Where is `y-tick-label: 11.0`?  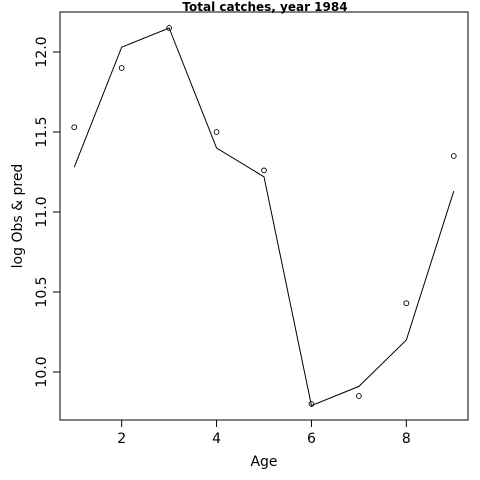
y-tick-label: 11.0 is located at coordinates (42, 211).